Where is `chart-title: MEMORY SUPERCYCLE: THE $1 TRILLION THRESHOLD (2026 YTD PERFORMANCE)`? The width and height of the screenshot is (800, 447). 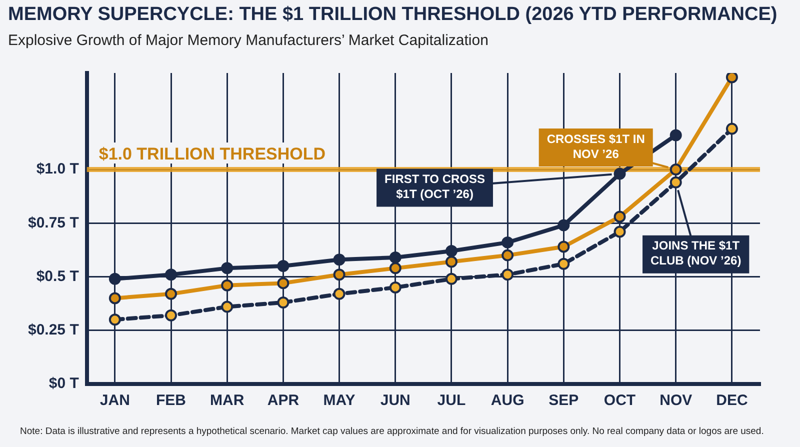 chart-title: MEMORY SUPERCYCLE: THE $1 TRILLION THRESHOLD (2026 YTD PERFORMANCE) is located at coordinates (393, 15).